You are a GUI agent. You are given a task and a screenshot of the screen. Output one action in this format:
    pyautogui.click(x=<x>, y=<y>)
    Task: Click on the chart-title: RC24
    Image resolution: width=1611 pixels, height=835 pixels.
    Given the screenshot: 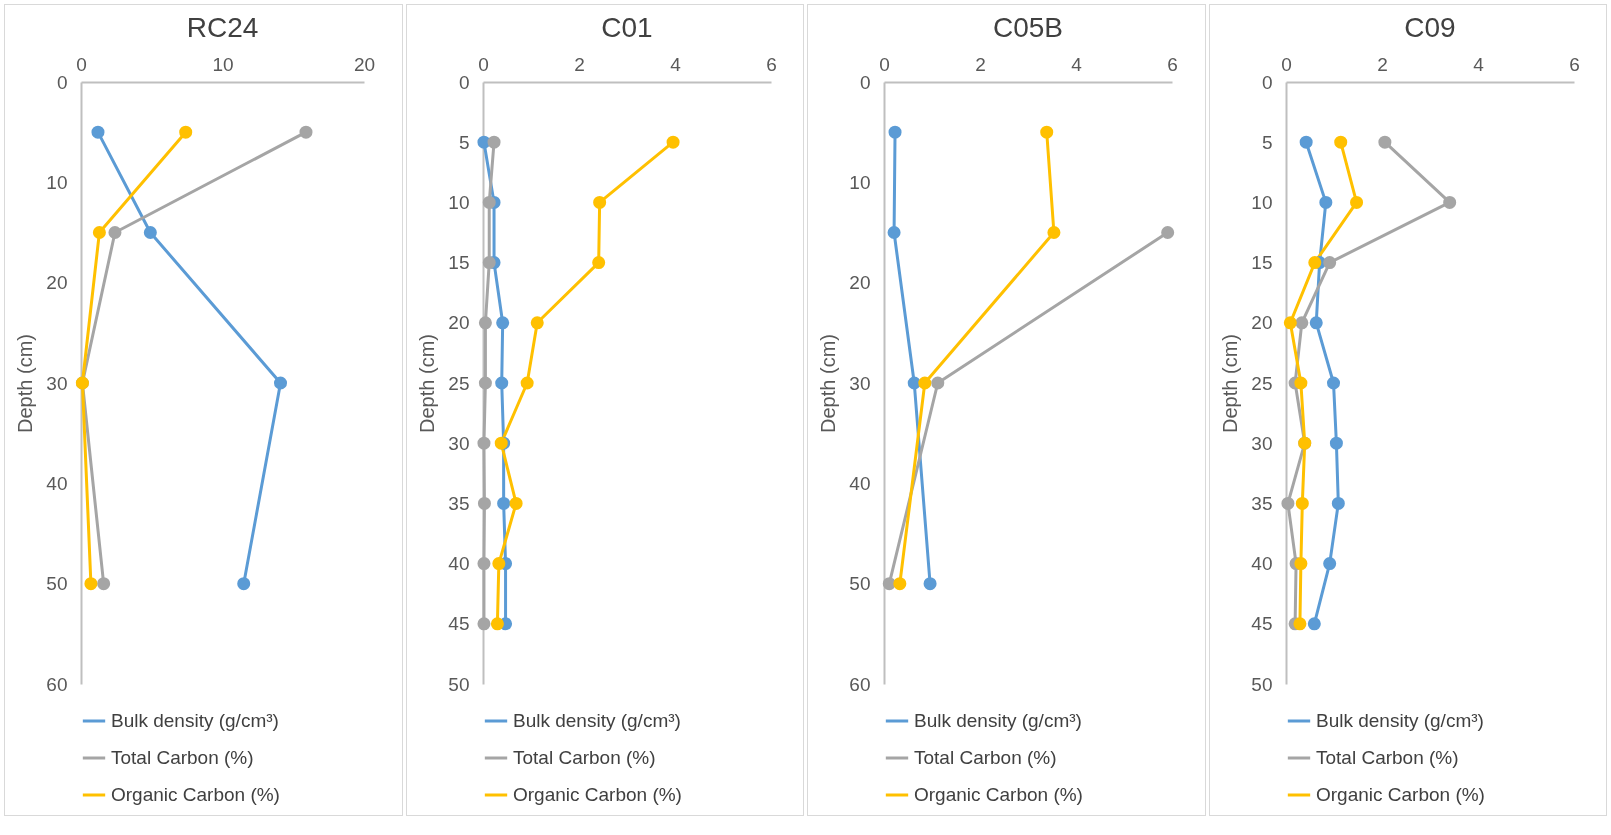 What is the action you would take?
    pyautogui.click(x=222, y=27)
    